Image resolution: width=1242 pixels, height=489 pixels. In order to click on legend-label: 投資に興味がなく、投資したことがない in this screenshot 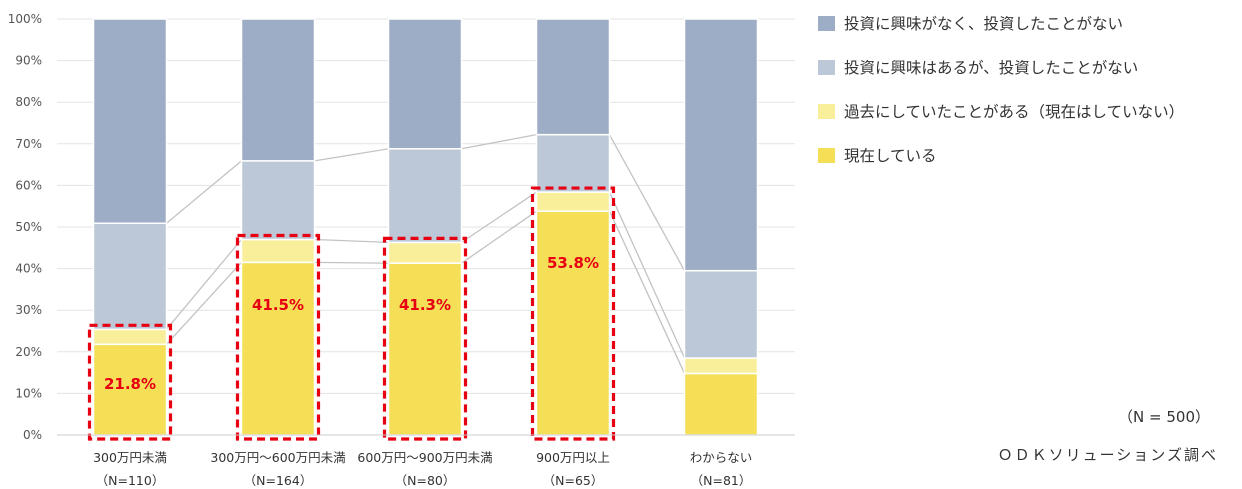, I will do `click(984, 24)`.